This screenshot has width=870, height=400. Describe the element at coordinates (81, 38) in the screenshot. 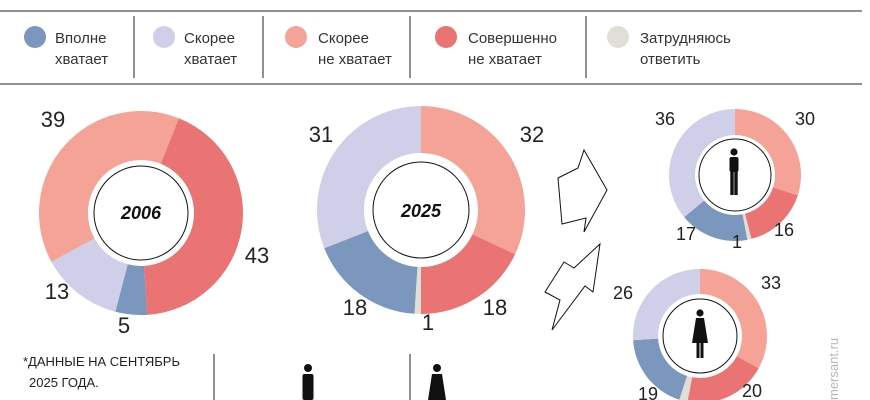

I see `legend-label-fully-enough-line1: Вполне` at that location.